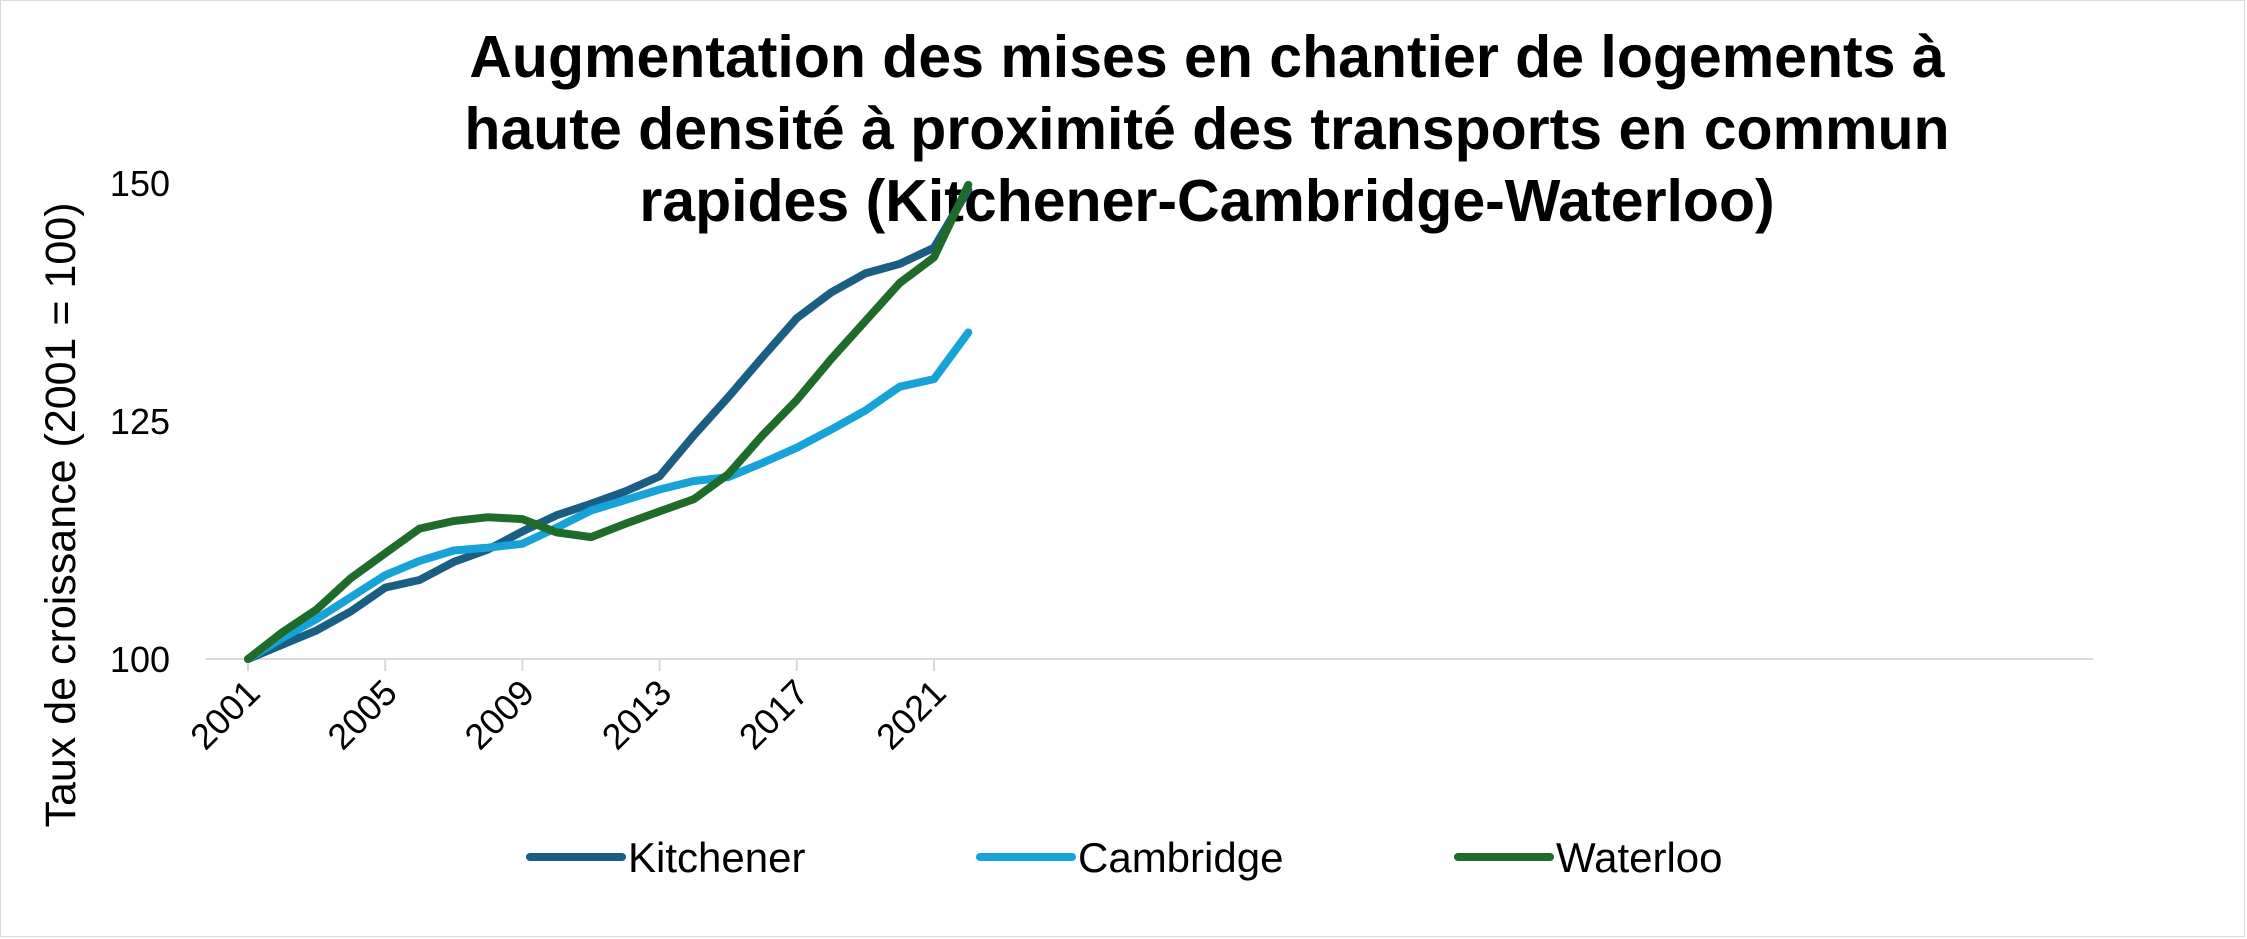 The height and width of the screenshot is (939, 2247). I want to click on legend: Kitchener Cambridge Waterloo, so click(1124, 857).